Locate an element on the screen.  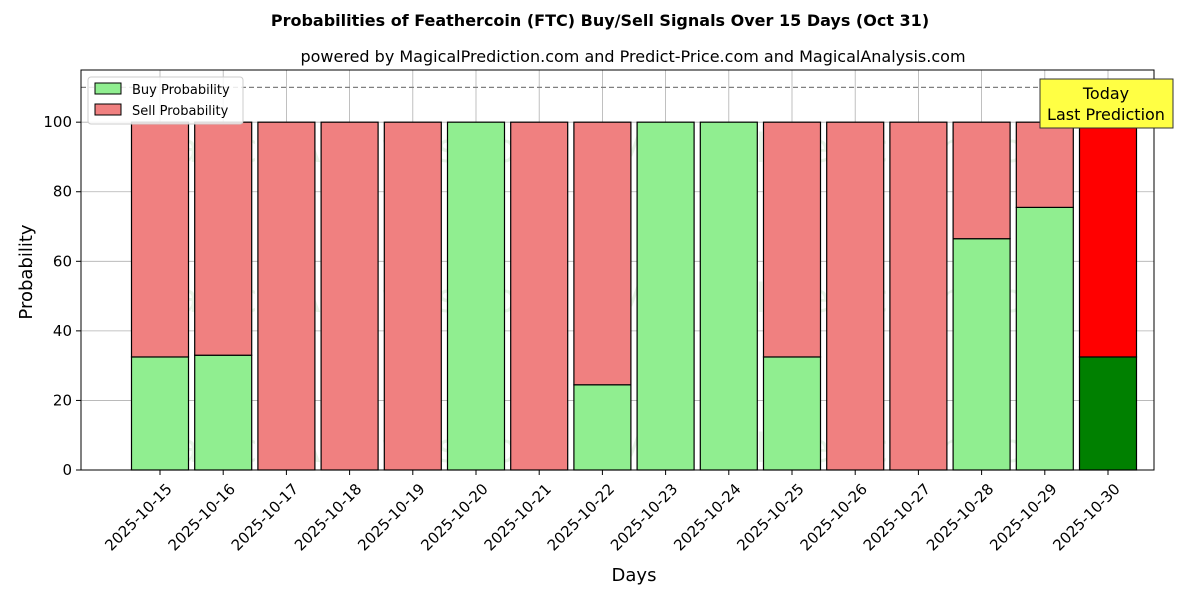
legend-swatch-buy is located at coordinates (108, 88).